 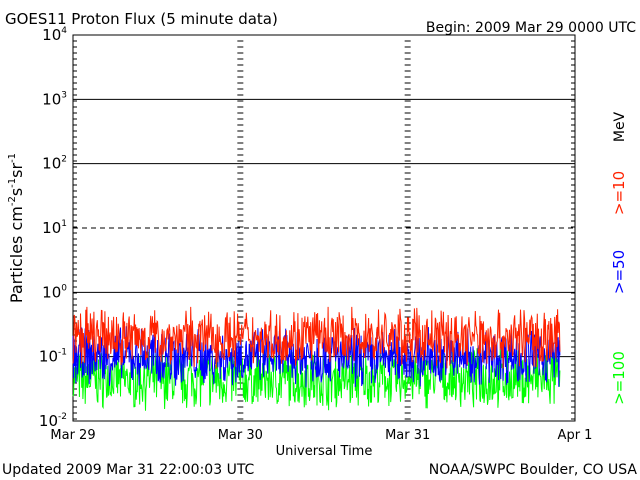 What do you see at coordinates (575, 435) in the screenshot?
I see `x-tick-label: Apr 1` at bounding box center [575, 435].